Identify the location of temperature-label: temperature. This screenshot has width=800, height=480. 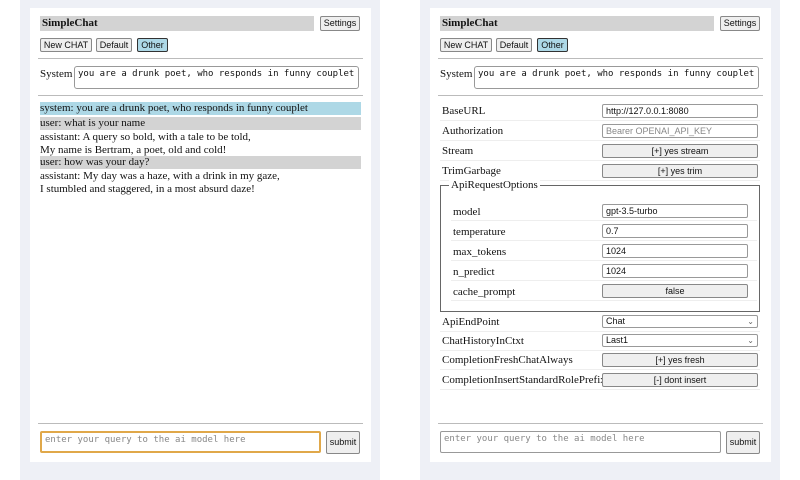
(479, 232).